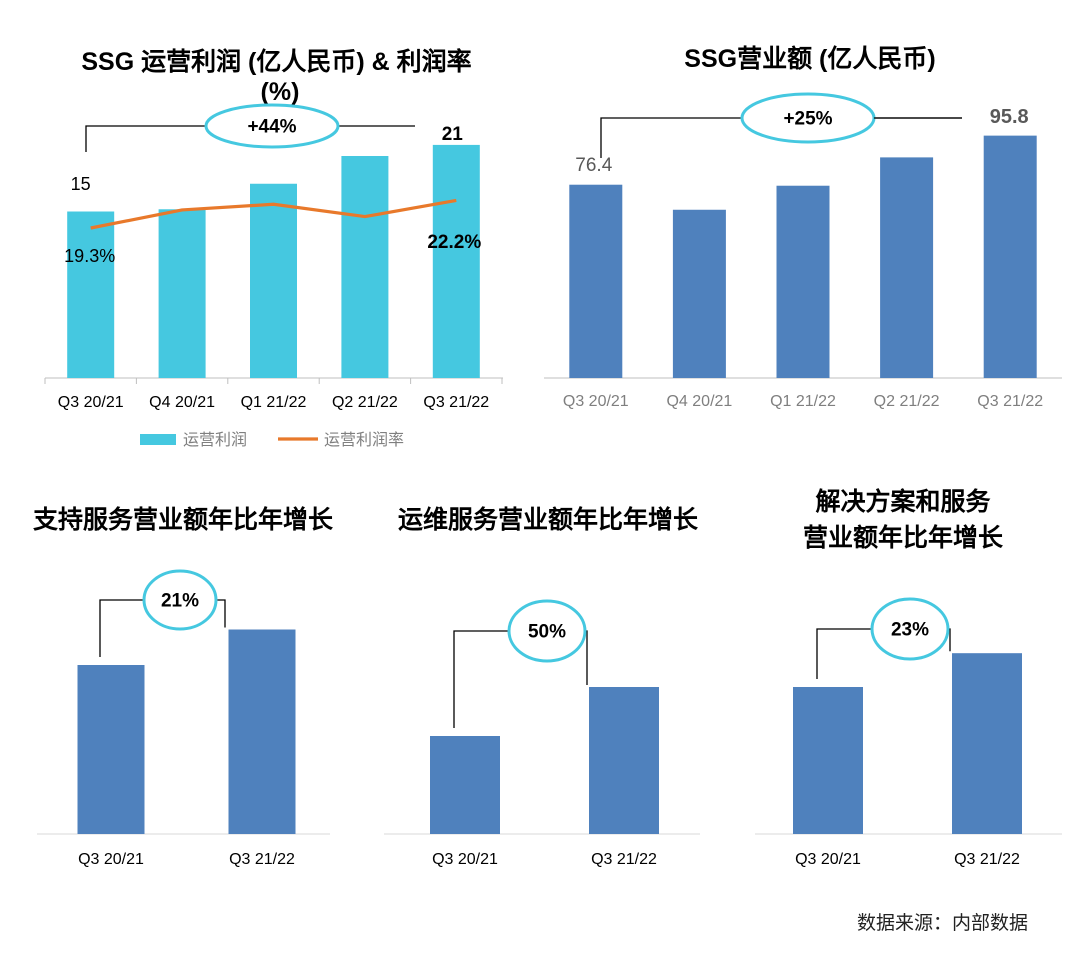 The image size is (1080, 959). I want to click on chart4-growth-label: 50%, so click(547, 632).